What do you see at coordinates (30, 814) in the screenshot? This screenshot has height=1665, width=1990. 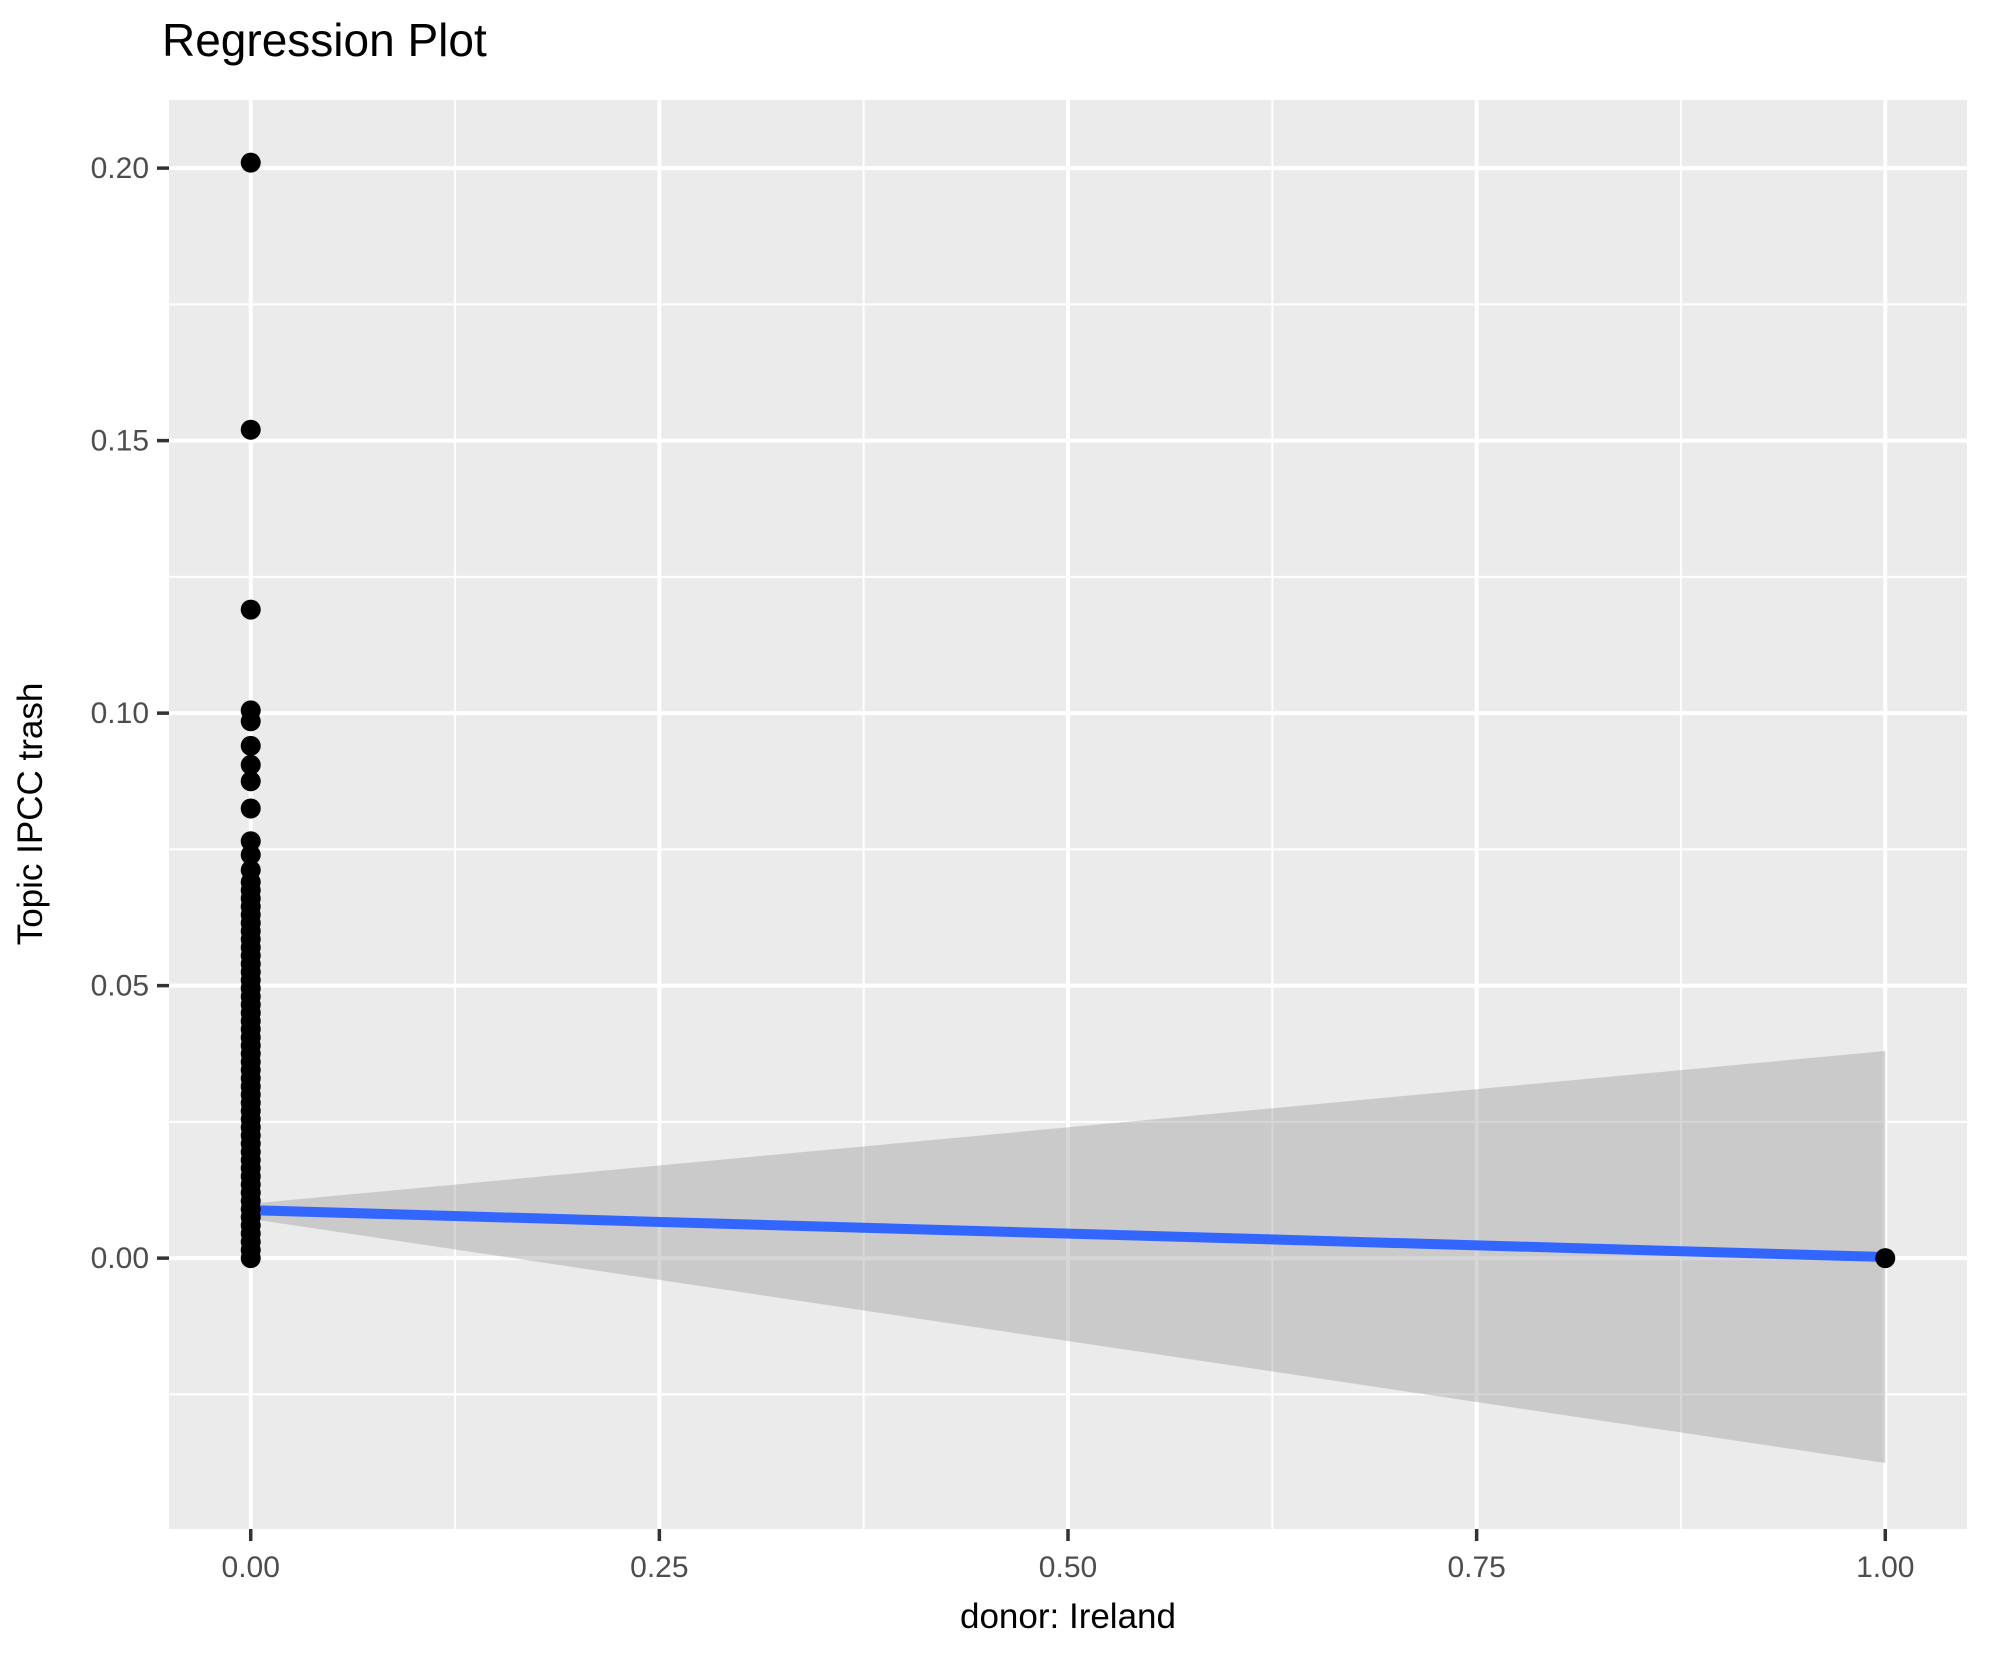 I see `y-axis-title: Topic IPCC trash` at bounding box center [30, 814].